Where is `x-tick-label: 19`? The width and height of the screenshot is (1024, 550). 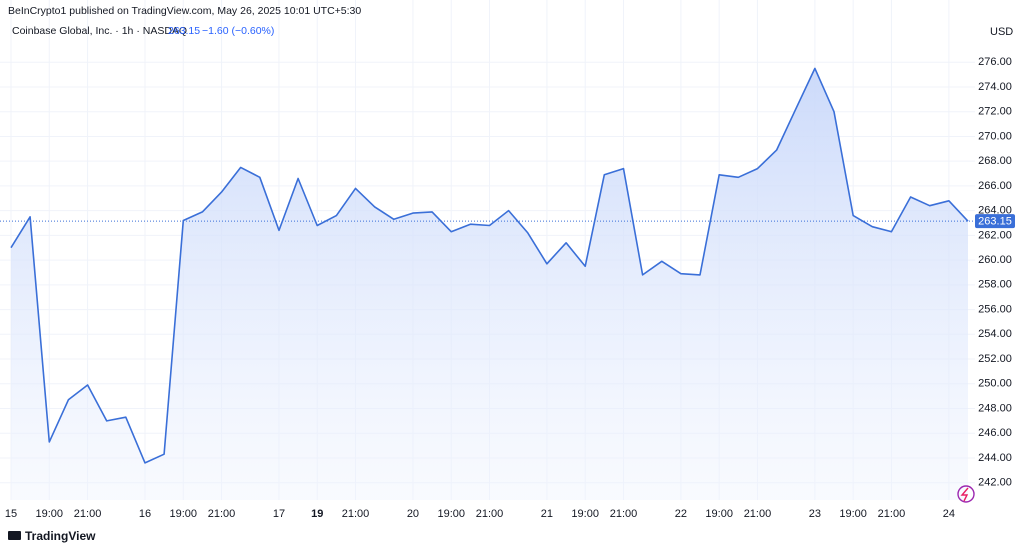
x-tick-label: 19 is located at coordinates (317, 514).